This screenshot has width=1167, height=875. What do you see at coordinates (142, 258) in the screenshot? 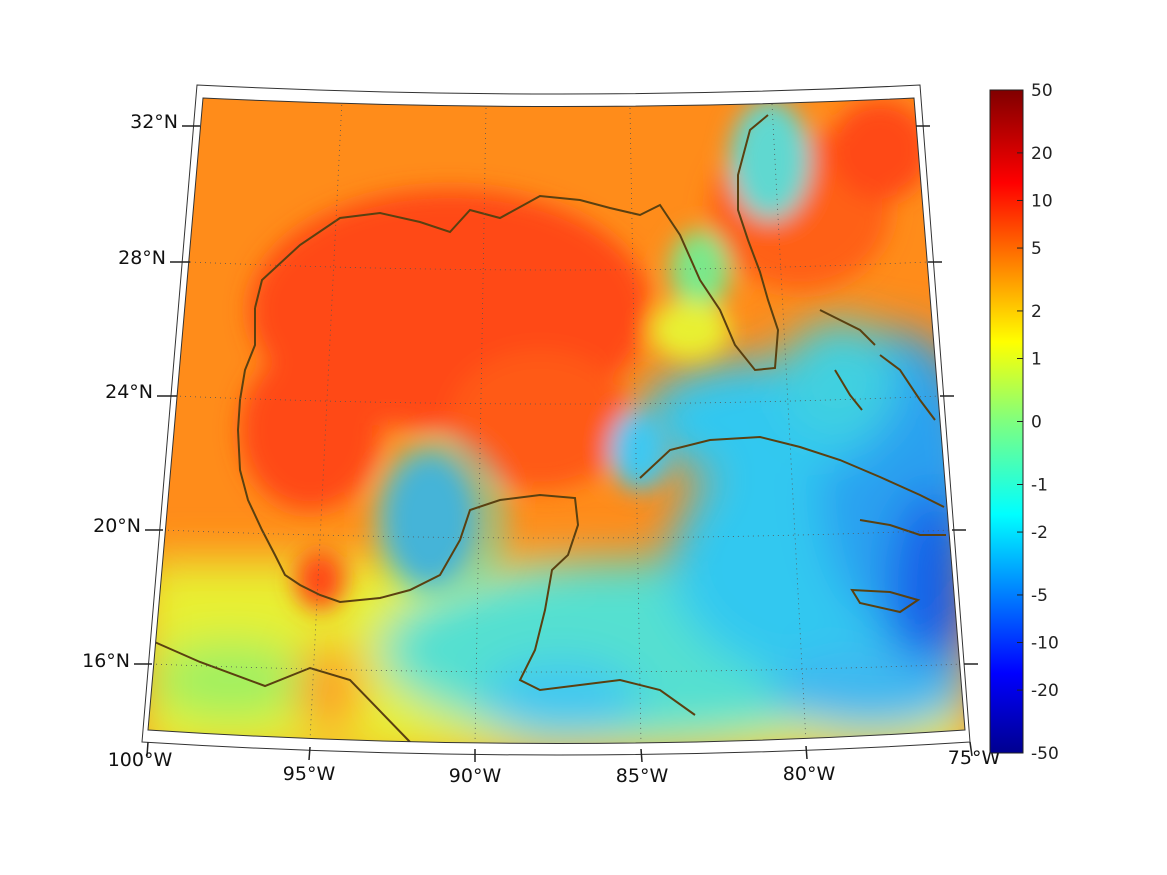
I see `lat-label: 28°N` at bounding box center [142, 258].